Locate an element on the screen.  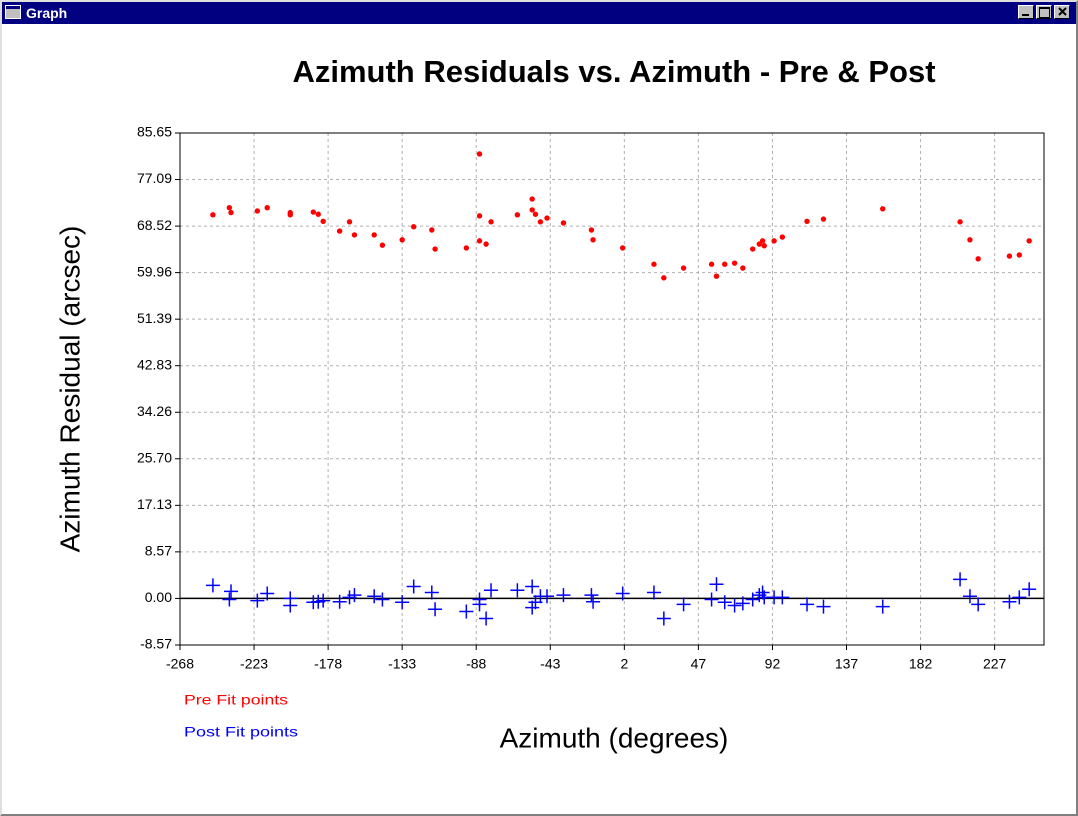
x-tick-label: 137 is located at coordinates (847, 664).